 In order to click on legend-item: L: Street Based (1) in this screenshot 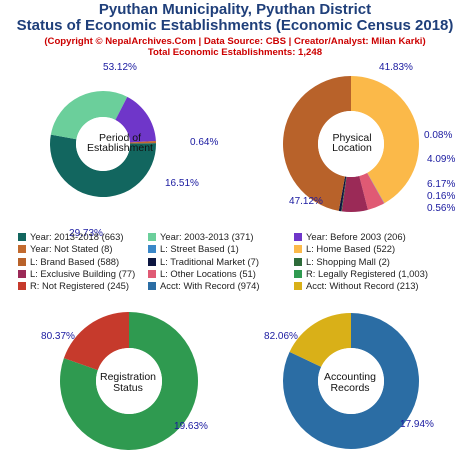, I will do `click(221, 249)`.